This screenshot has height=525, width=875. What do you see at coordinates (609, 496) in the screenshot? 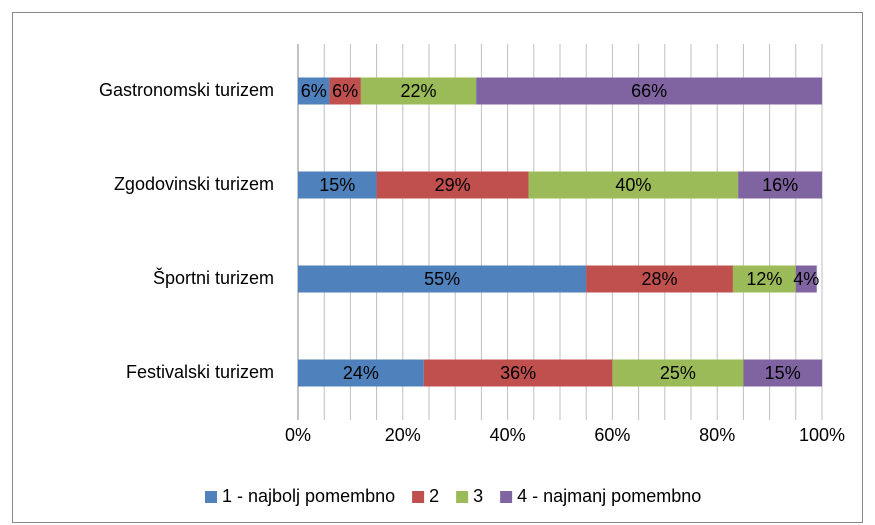
I see `legend-label: 4 - najmanj pomembno` at bounding box center [609, 496].